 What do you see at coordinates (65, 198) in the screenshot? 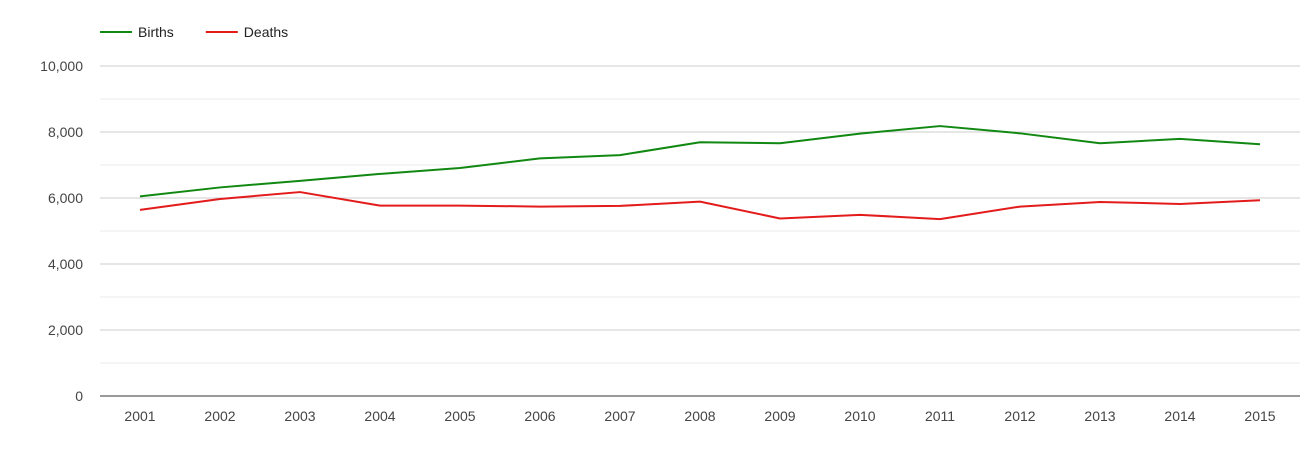
I see `y-tick-label: 6,000` at bounding box center [65, 198].